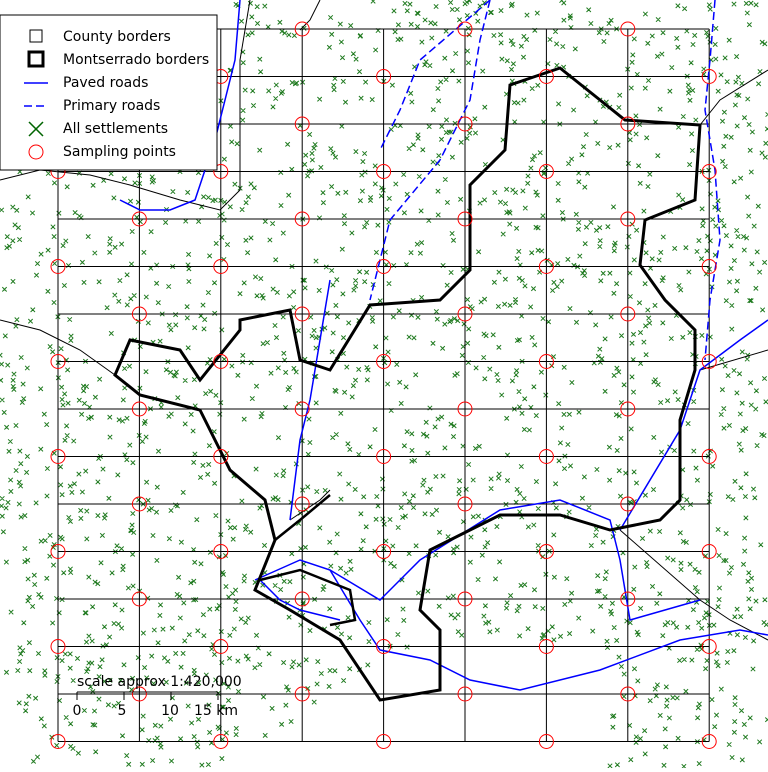  I want to click on legend-box, so click(109, 92).